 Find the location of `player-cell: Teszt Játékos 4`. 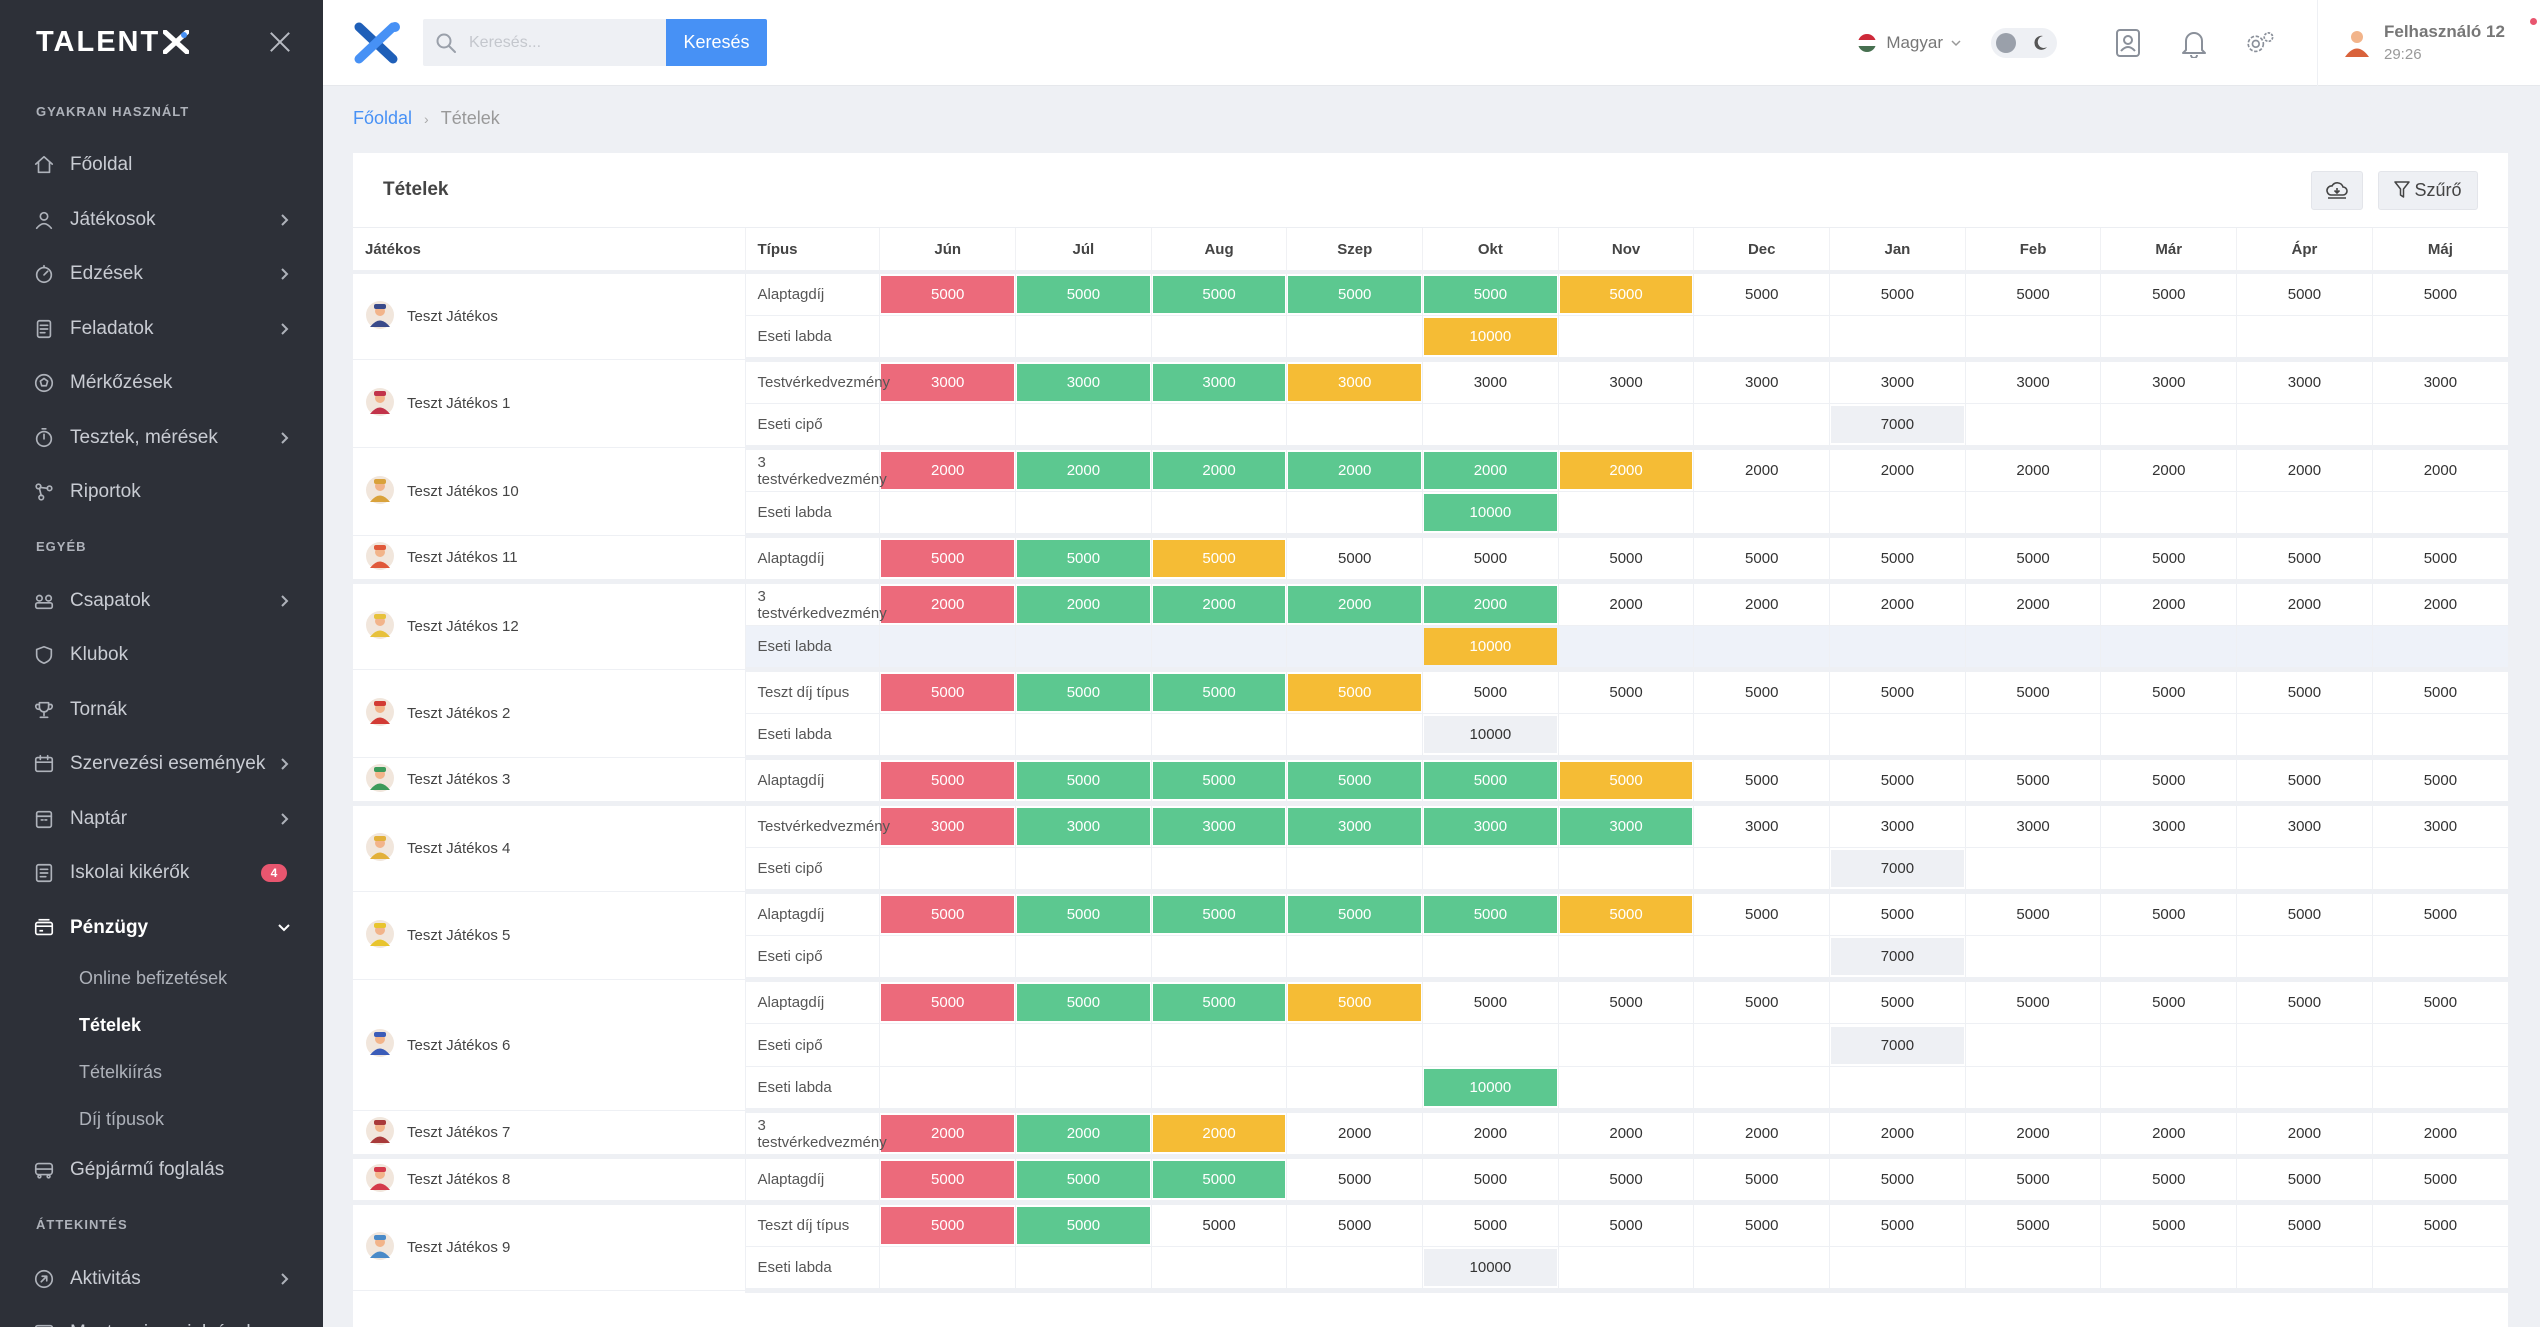

player-cell: Teszt Játékos 4 is located at coordinates (549, 847).